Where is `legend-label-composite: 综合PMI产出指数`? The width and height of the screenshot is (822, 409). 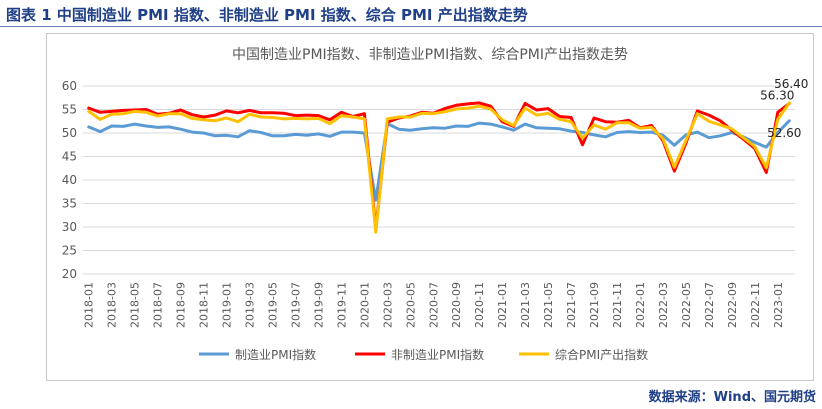
legend-label-composite: 综合PMI产出指数 is located at coordinates (601, 354).